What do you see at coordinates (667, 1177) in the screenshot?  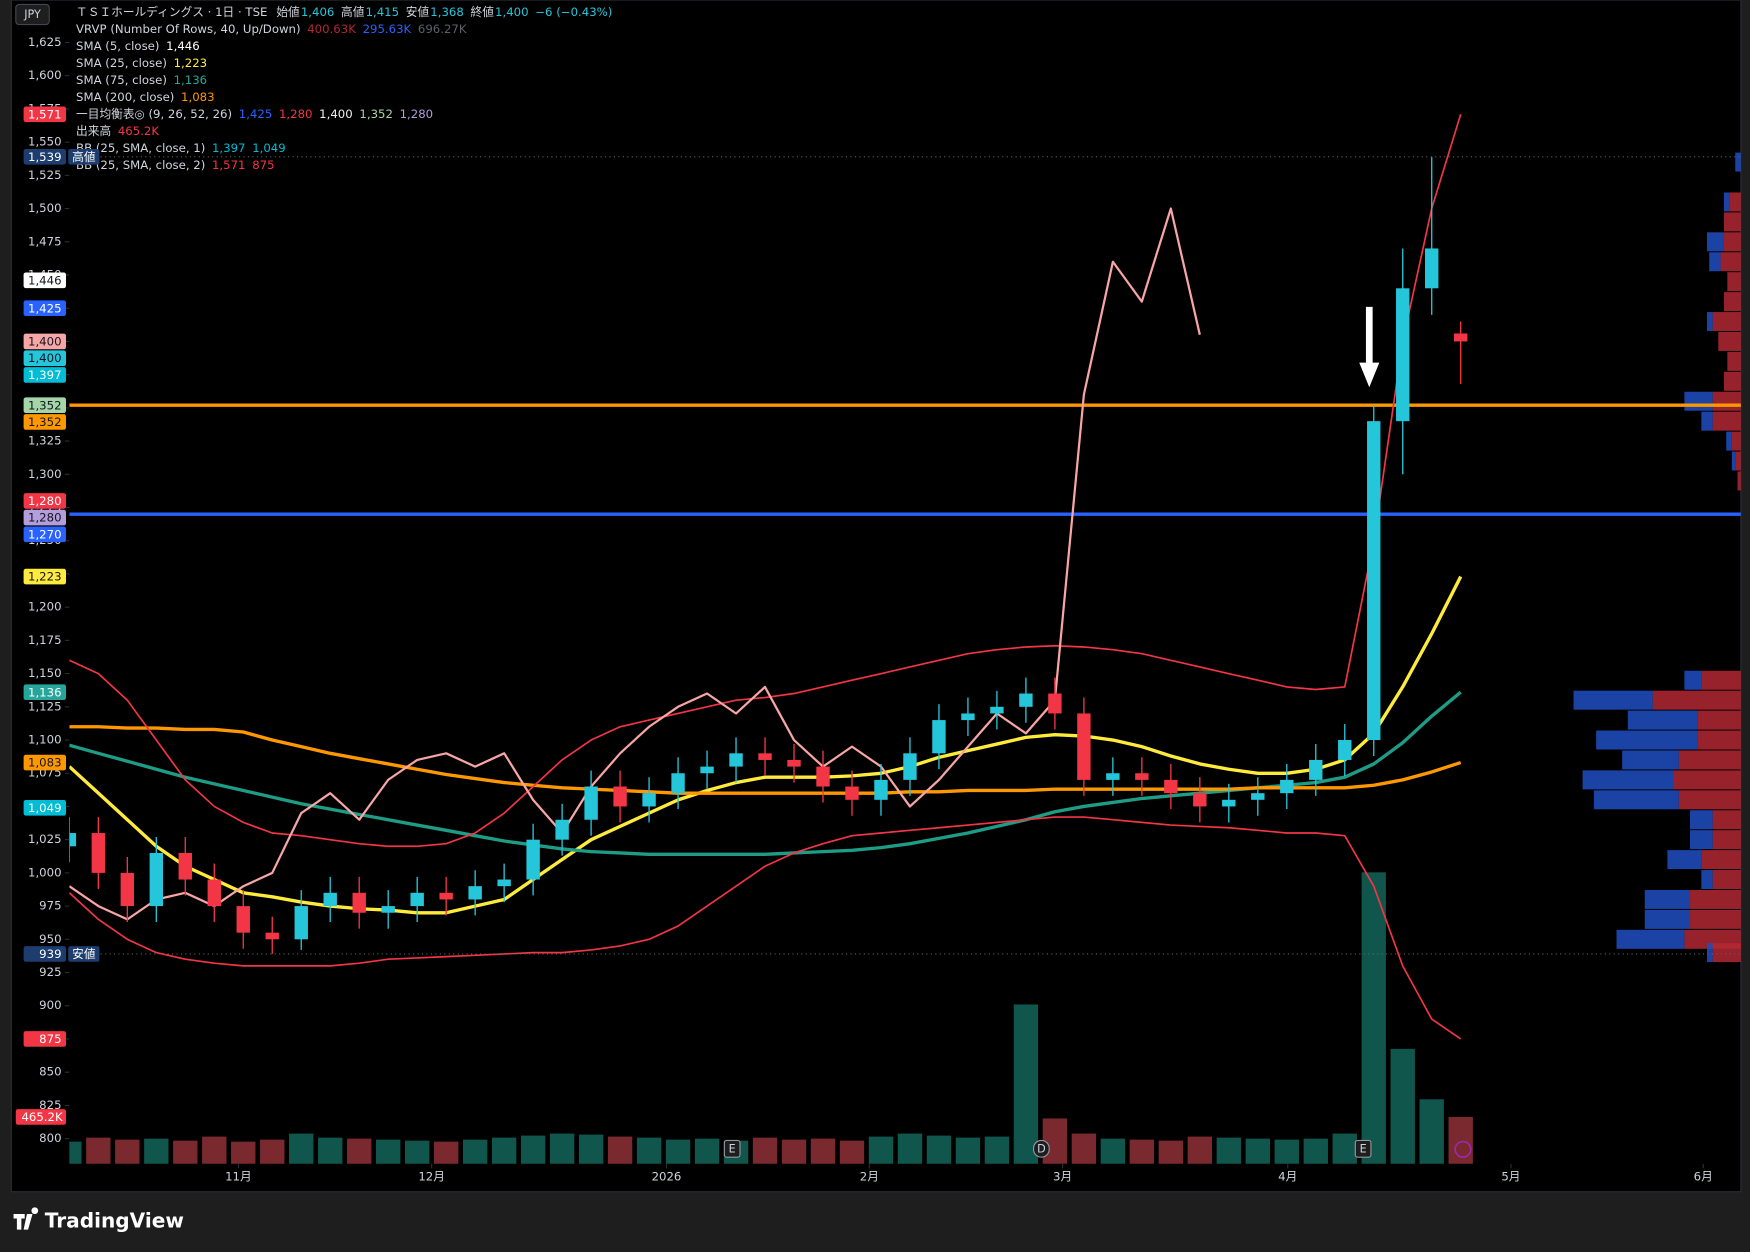 I see `x-tick-label: 2026` at bounding box center [667, 1177].